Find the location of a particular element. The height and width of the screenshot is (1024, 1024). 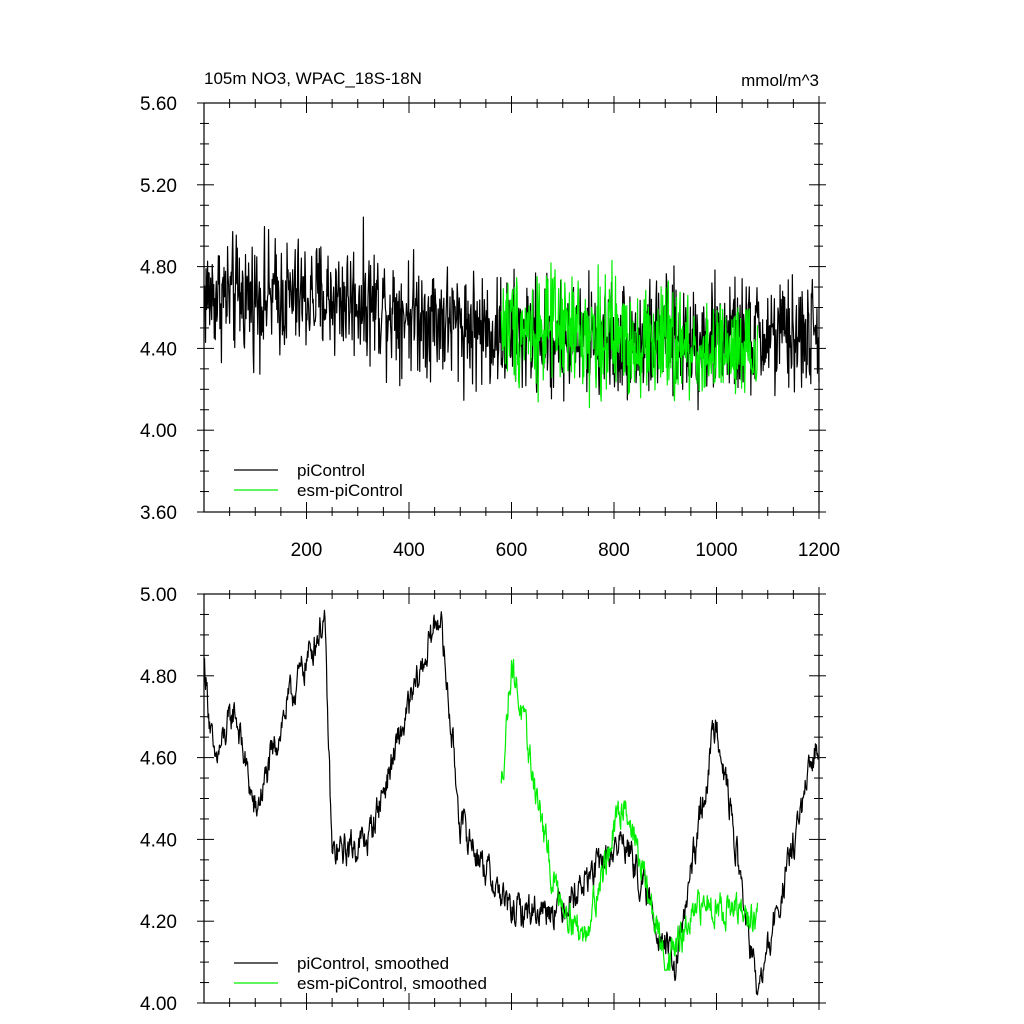

x-tick-label: 400 is located at coordinates (409, 550).